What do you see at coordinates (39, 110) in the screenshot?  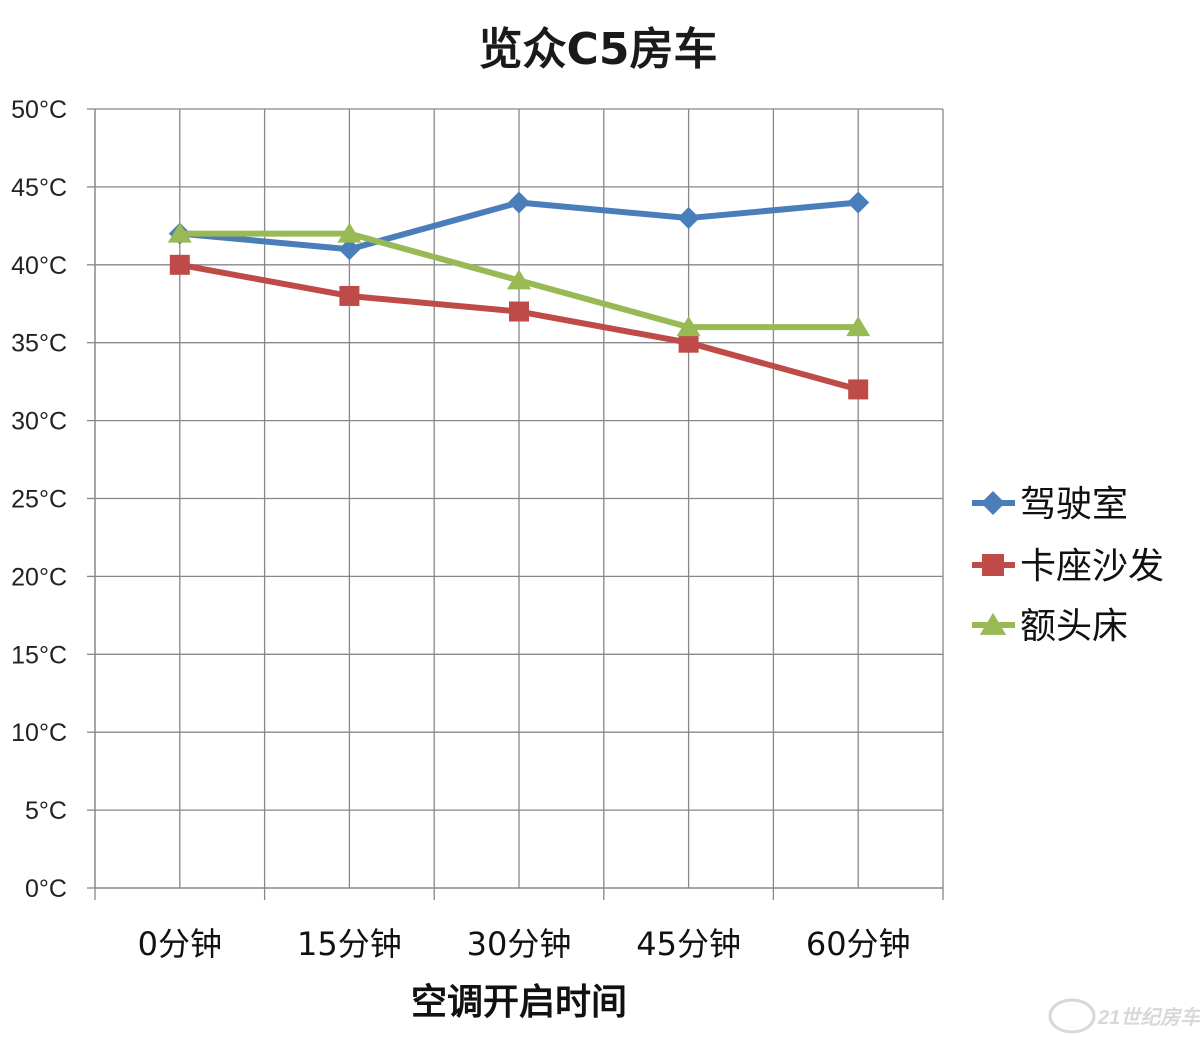 I see `y-tick-label: 50°C` at bounding box center [39, 110].